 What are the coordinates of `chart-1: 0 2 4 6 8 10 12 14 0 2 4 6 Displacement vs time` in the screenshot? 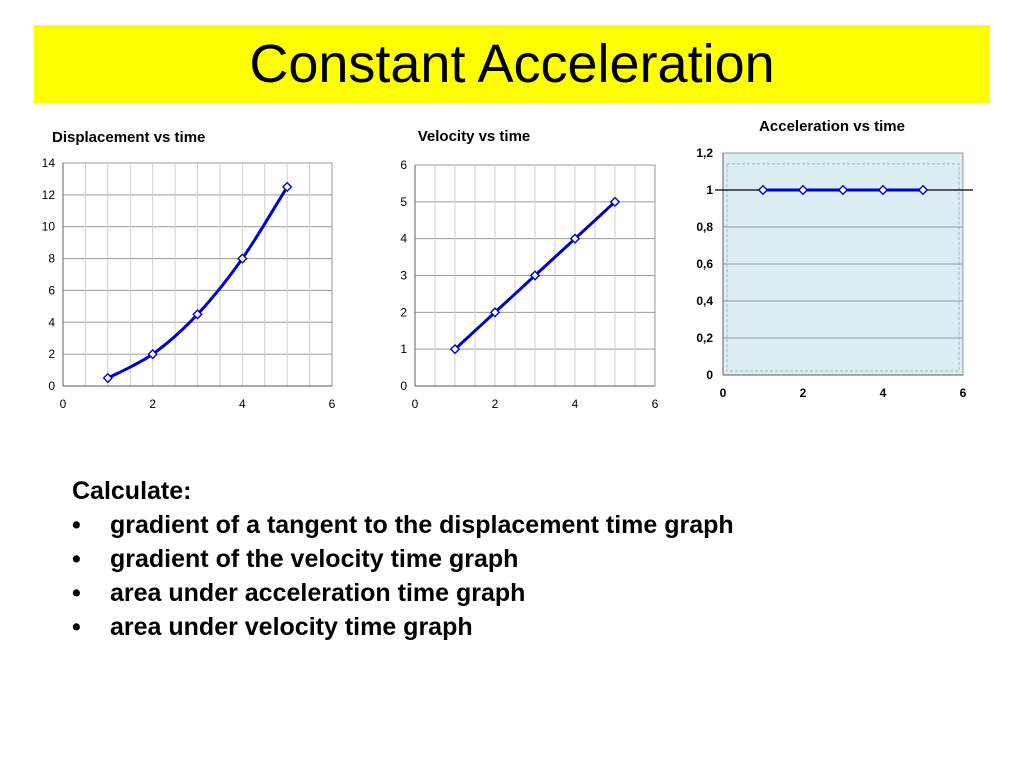 It's located at (189, 270).